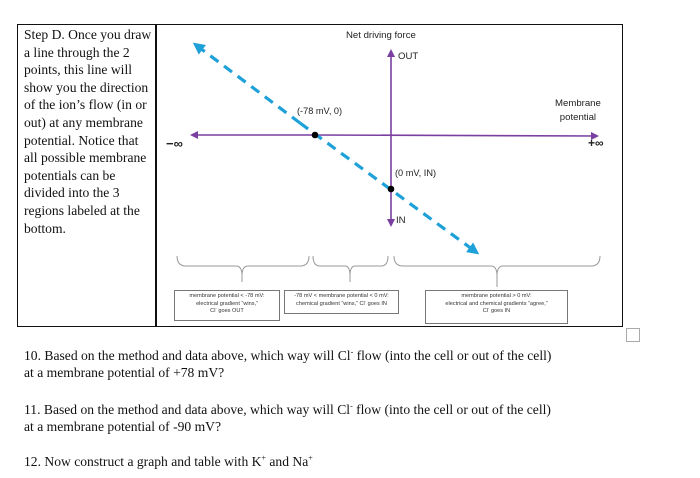 The height and width of the screenshot is (478, 700). Describe the element at coordinates (578, 110) in the screenshot. I see `x-axis-title: Membrane potential` at that location.